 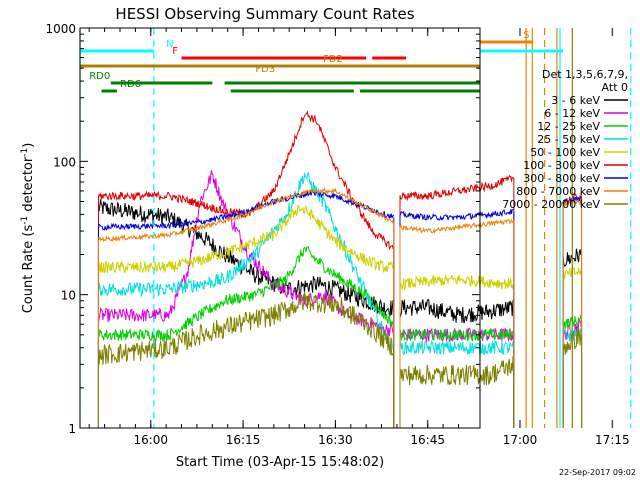 What do you see at coordinates (526, 35) in the screenshot?
I see `flag-label: S` at bounding box center [526, 35].